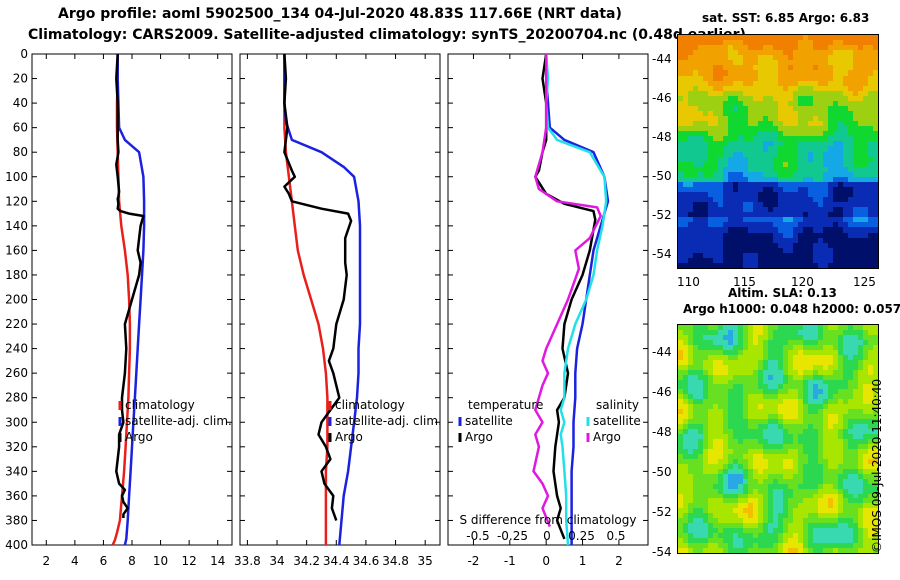 The width and height of the screenshot is (900, 580). Describe the element at coordinates (131, 300) in the screenshot. I see `series-satellite-adj-clim-` at that location.